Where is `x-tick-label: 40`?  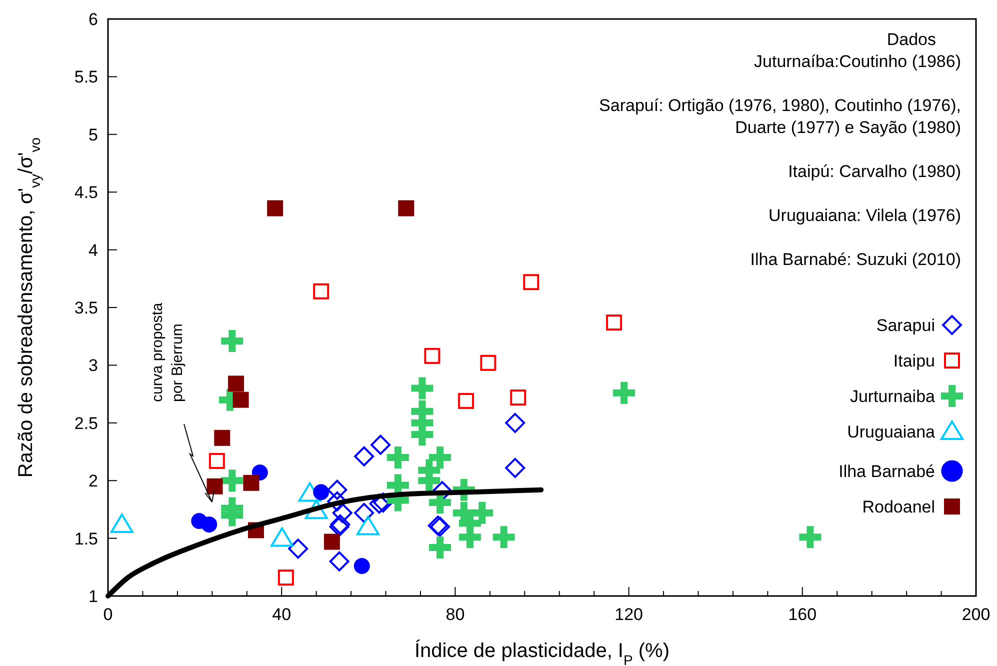 x-tick-label: 40 is located at coordinates (282, 614).